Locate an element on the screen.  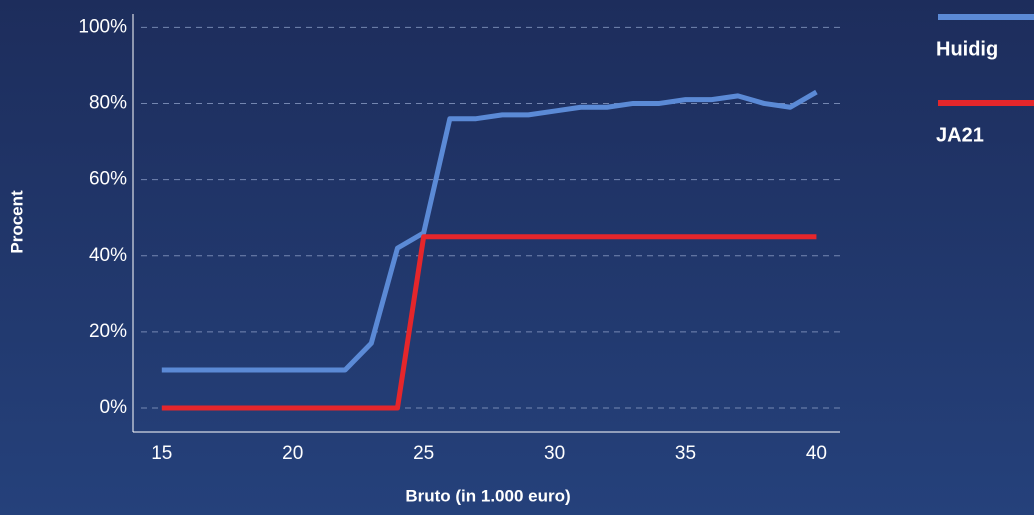
x-tick-label: 15 is located at coordinates (161, 453).